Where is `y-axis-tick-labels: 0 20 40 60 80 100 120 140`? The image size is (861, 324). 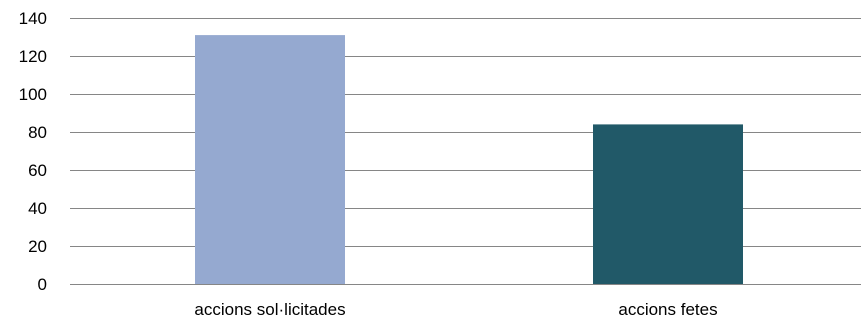 y-axis-tick-labels: 0 20 40 60 80 100 120 140 is located at coordinates (33, 151).